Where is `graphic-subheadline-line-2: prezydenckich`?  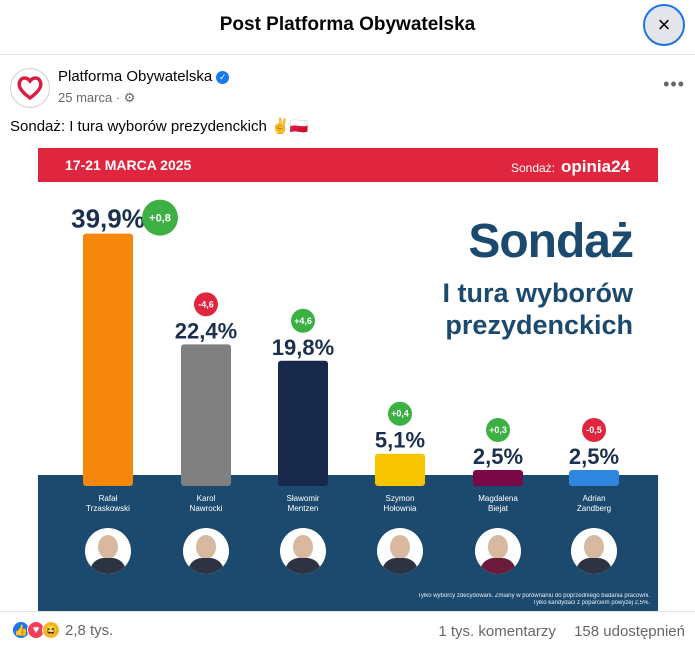 graphic-subheadline-line-2: prezydenckich is located at coordinates (539, 325).